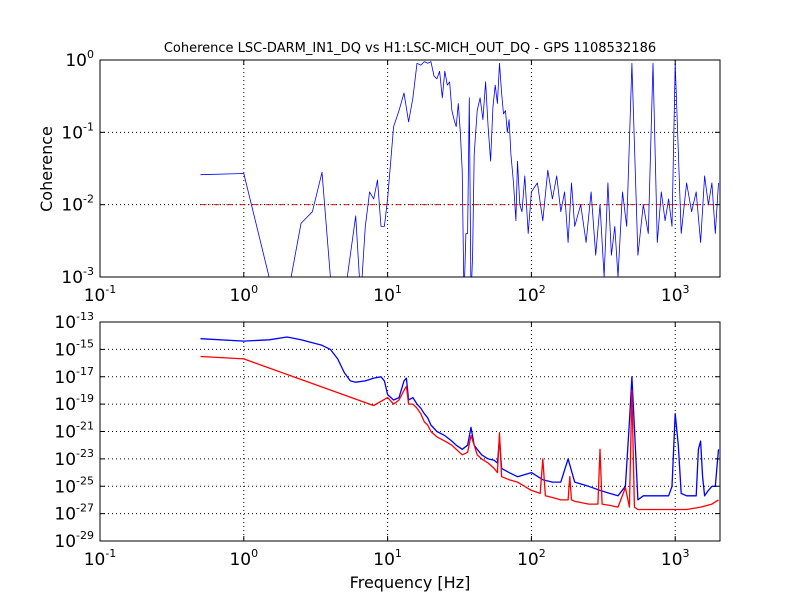 This screenshot has height=600, width=800. What do you see at coordinates (74, 431) in the screenshot?
I see `spectrum-y-tick-label: 10-21` at bounding box center [74, 431].